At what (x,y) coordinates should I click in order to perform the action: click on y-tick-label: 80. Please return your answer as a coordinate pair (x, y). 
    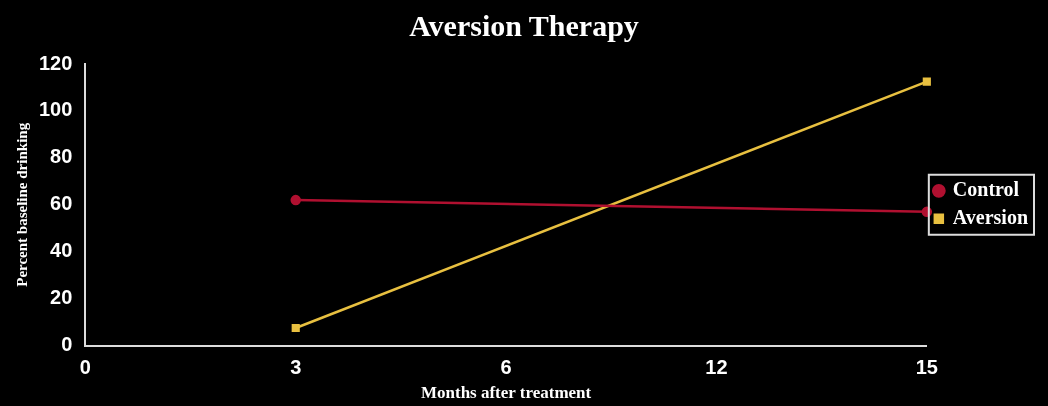
    Looking at the image, I should click on (61, 156).